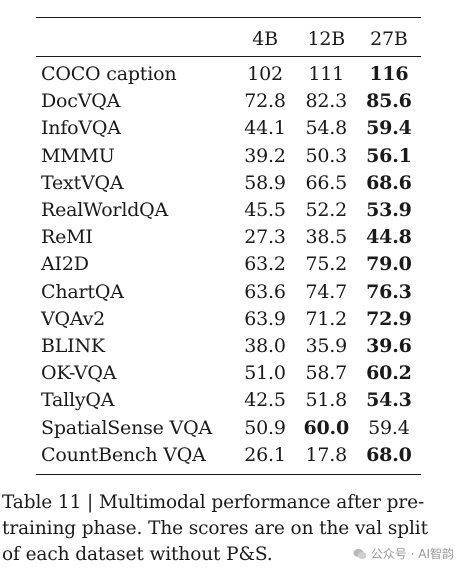 This screenshot has height=576, width=466. Describe the element at coordinates (265, 74) in the screenshot. I see `value-4b: 102` at that location.